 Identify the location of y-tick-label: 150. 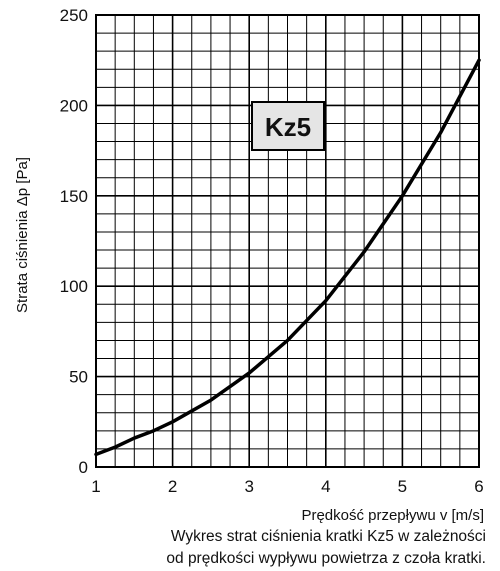
(74, 196).